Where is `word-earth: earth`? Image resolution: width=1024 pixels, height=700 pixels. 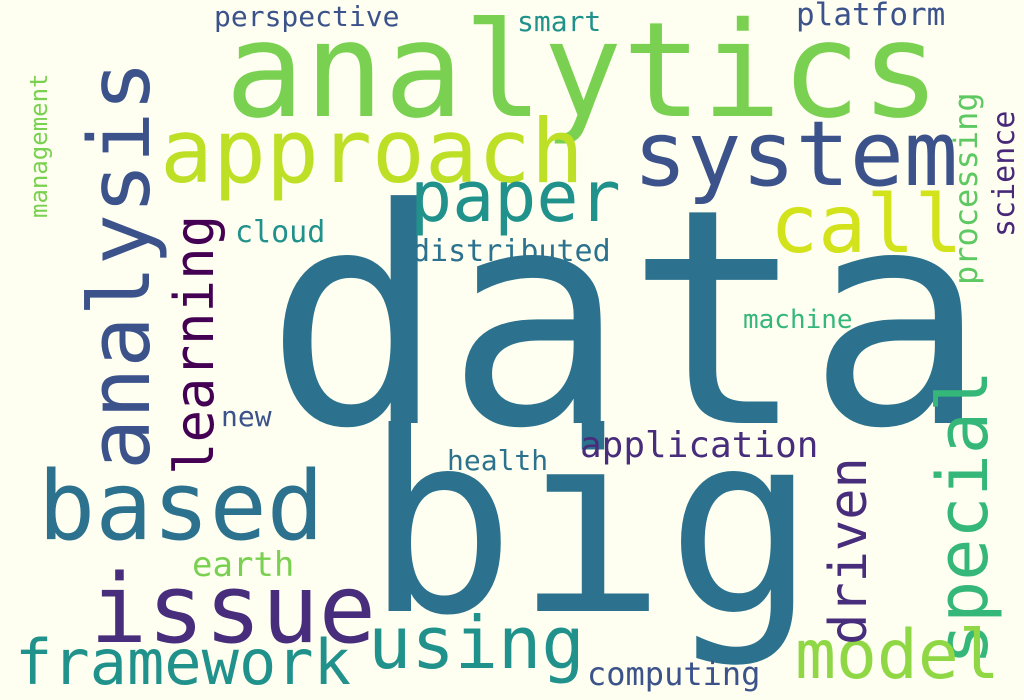 word-earth: earth is located at coordinates (243, 565).